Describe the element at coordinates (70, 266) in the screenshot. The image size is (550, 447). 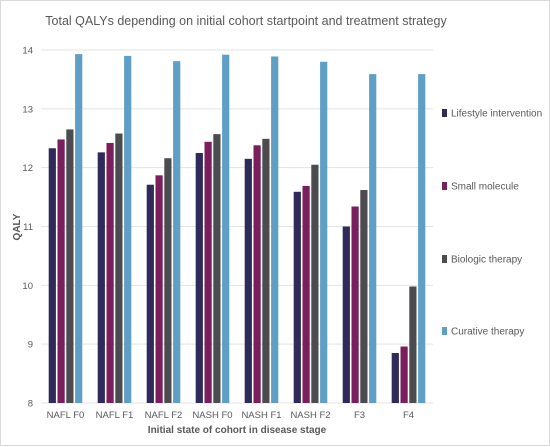
I see `bar-nafl-f0-biologic-therapy` at that location.